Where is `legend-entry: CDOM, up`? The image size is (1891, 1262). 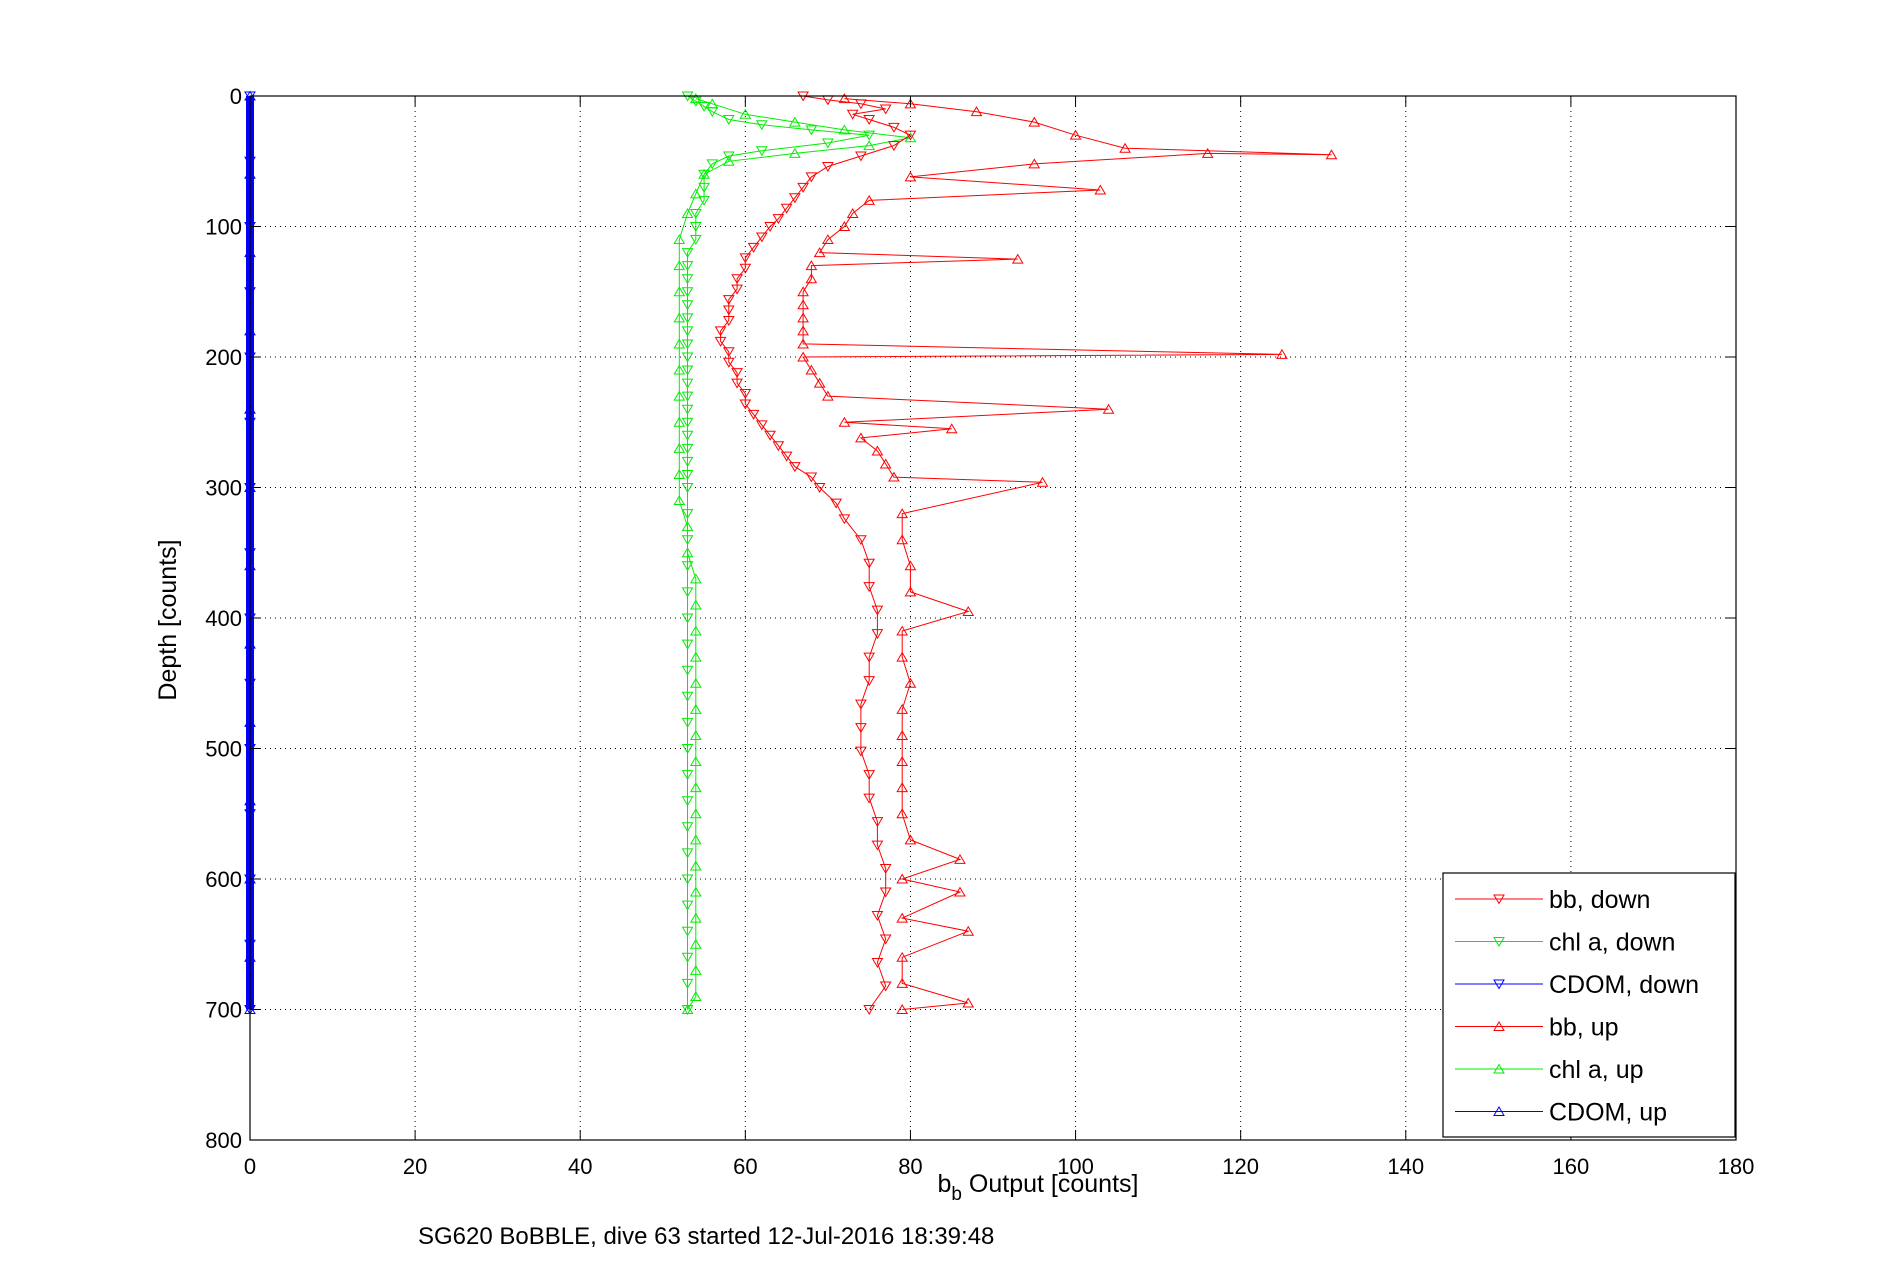 legend-entry: CDOM, up is located at coordinates (1561, 1113).